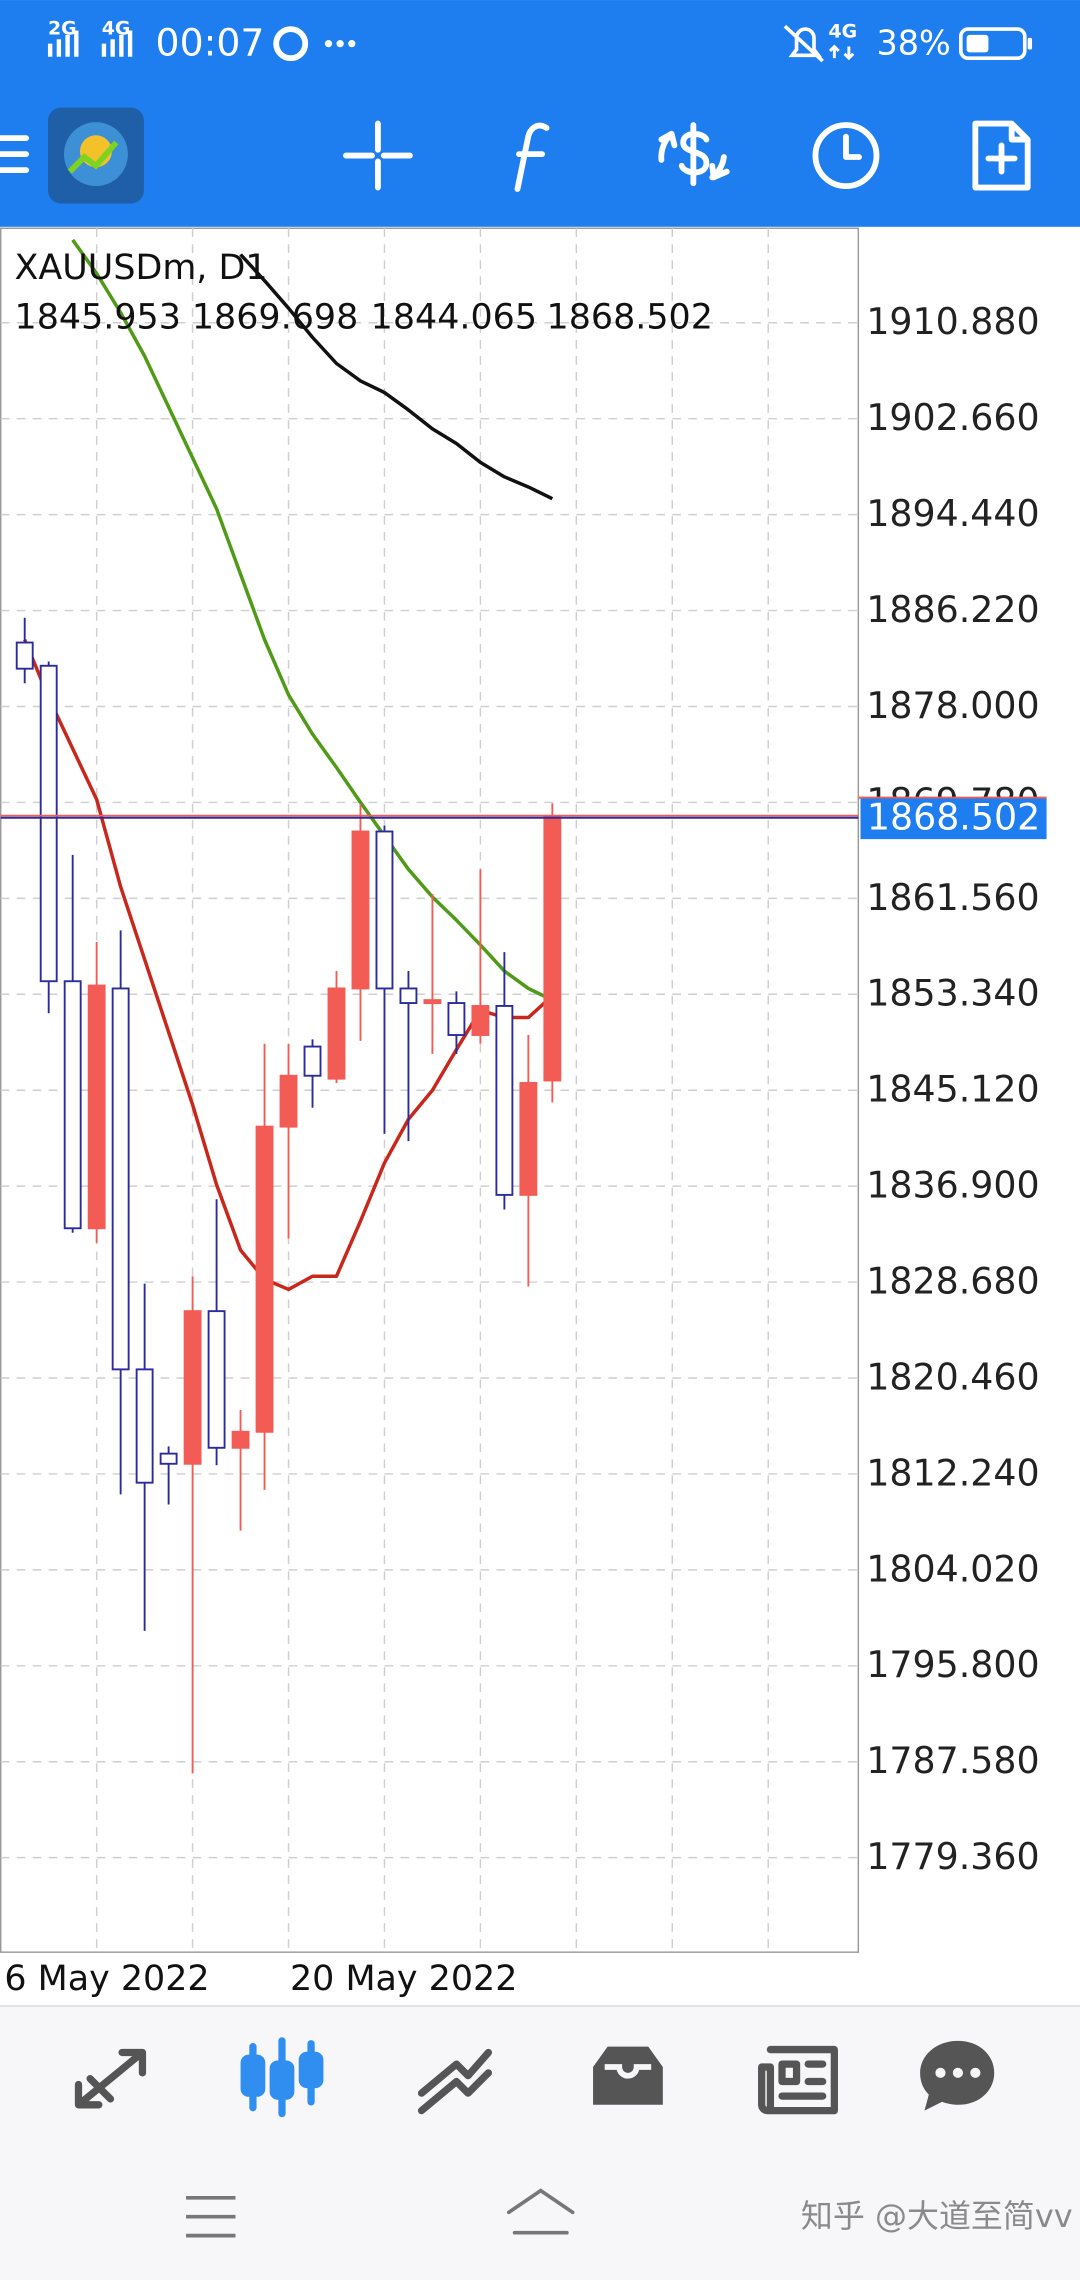 The height and width of the screenshot is (2280, 1080). I want to click on crosshair-button, so click(378, 155).